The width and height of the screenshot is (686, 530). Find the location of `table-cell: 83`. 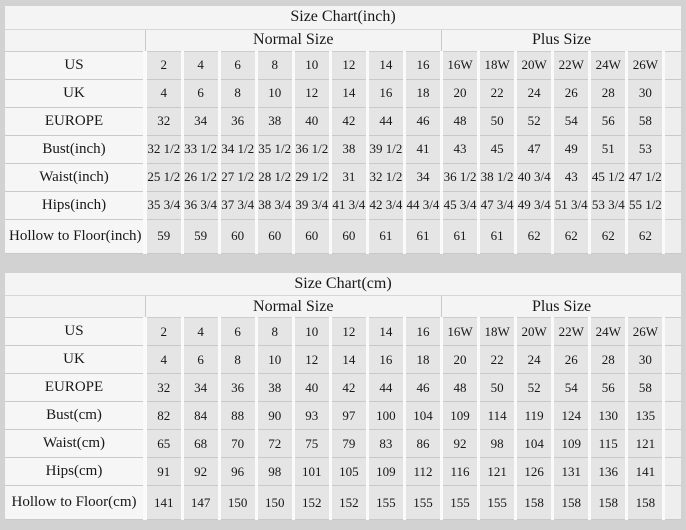

table-cell: 83 is located at coordinates (385, 443).